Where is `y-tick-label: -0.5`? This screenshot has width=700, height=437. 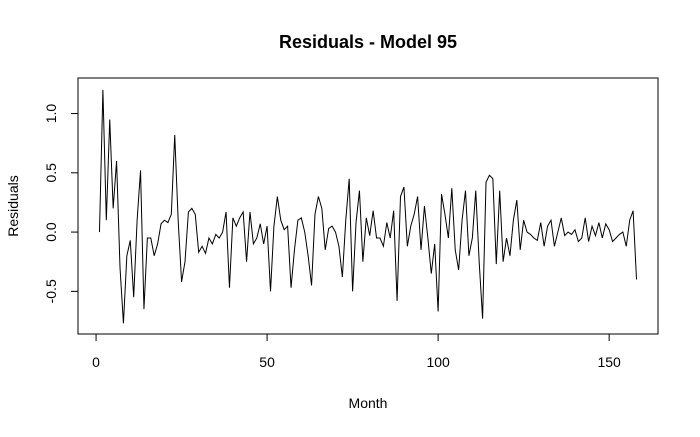
y-tick-label: -0.5 is located at coordinates (51, 291).